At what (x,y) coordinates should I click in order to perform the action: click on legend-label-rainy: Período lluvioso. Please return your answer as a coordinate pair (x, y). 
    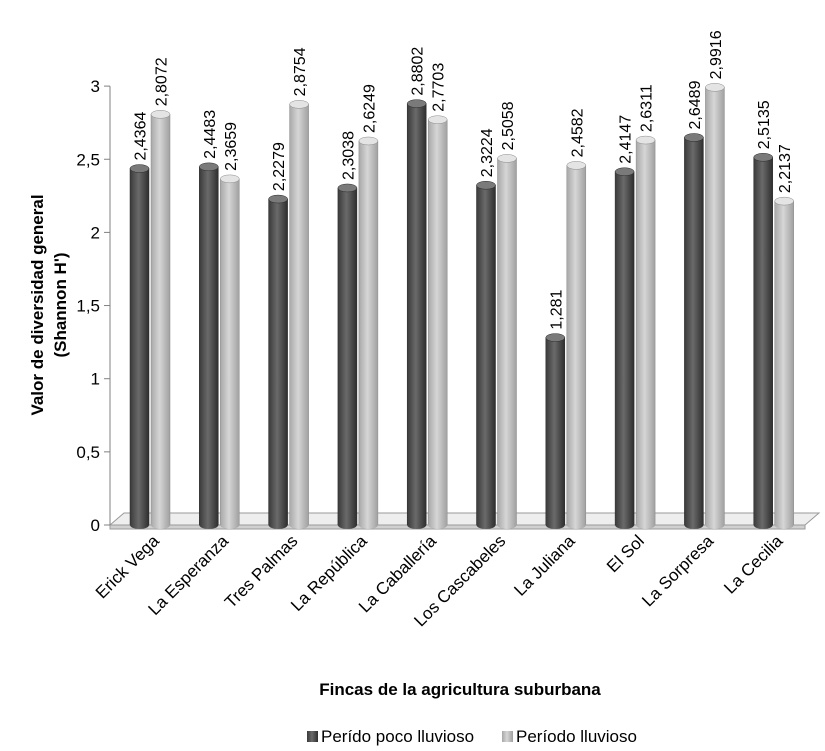
    Looking at the image, I should click on (576, 736).